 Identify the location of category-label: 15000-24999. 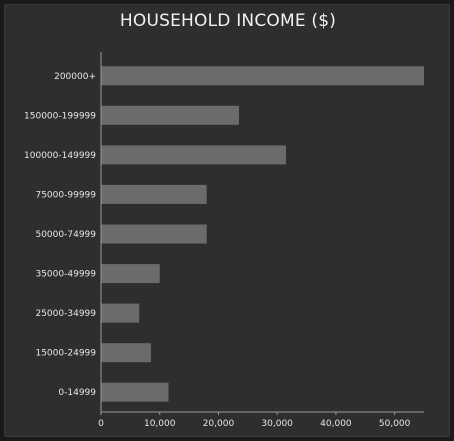
(65, 354).